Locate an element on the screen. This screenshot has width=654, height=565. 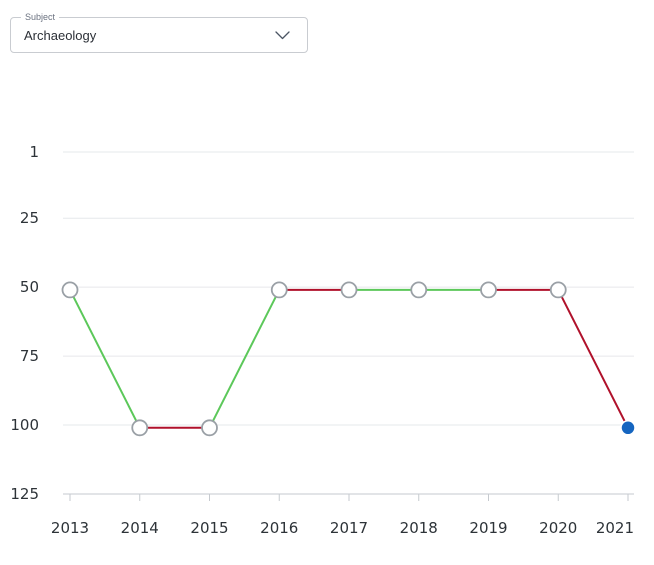
y-tick-label: 1 is located at coordinates (34, 152).